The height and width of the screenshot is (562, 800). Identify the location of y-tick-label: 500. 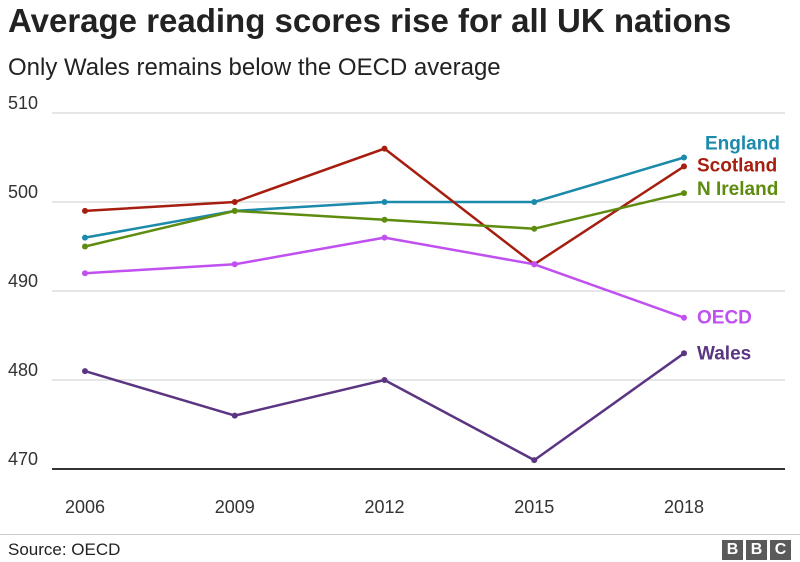
(23, 192).